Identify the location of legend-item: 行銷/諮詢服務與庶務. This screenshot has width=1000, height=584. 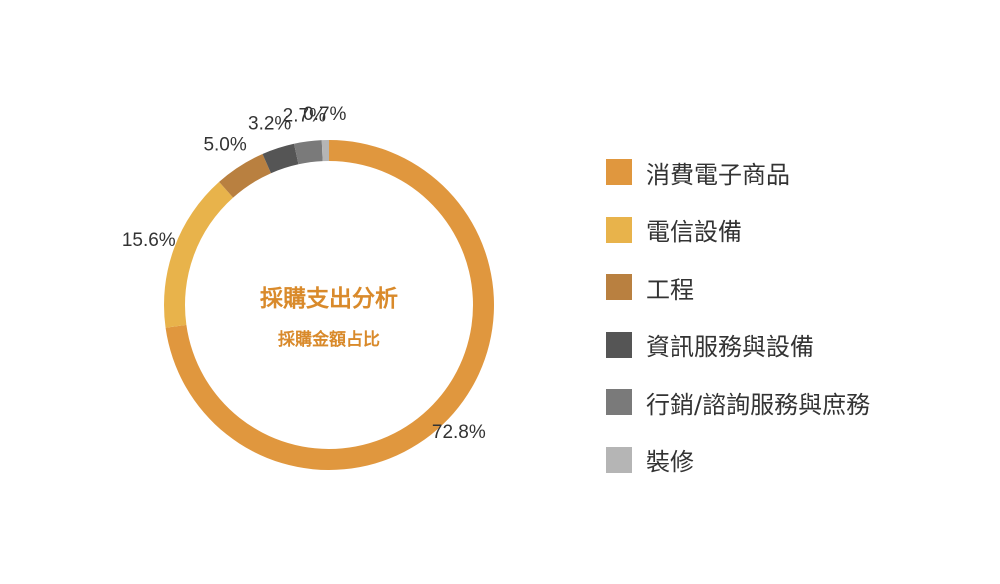
(738, 402).